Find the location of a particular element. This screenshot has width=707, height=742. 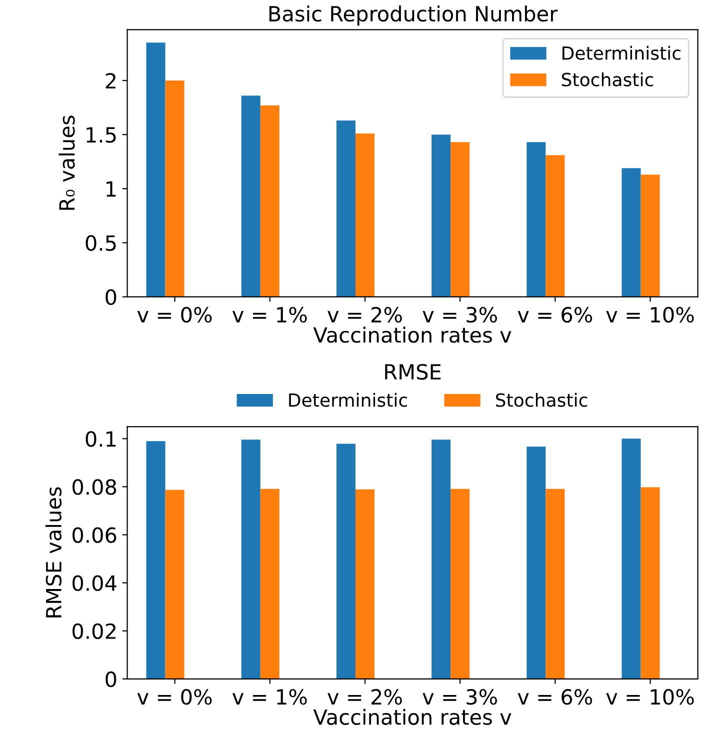

y-tick-label: 0.1 is located at coordinates (101, 439).